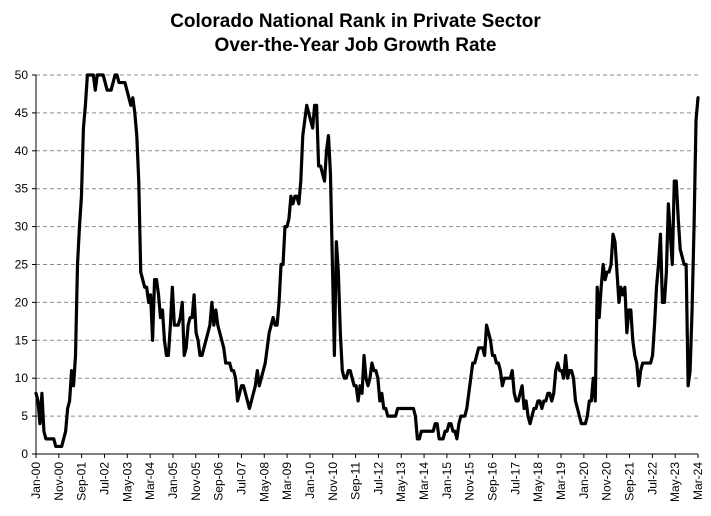  Describe the element at coordinates (698, 481) in the screenshot. I see `x-tick-label: Mar-24` at that location.